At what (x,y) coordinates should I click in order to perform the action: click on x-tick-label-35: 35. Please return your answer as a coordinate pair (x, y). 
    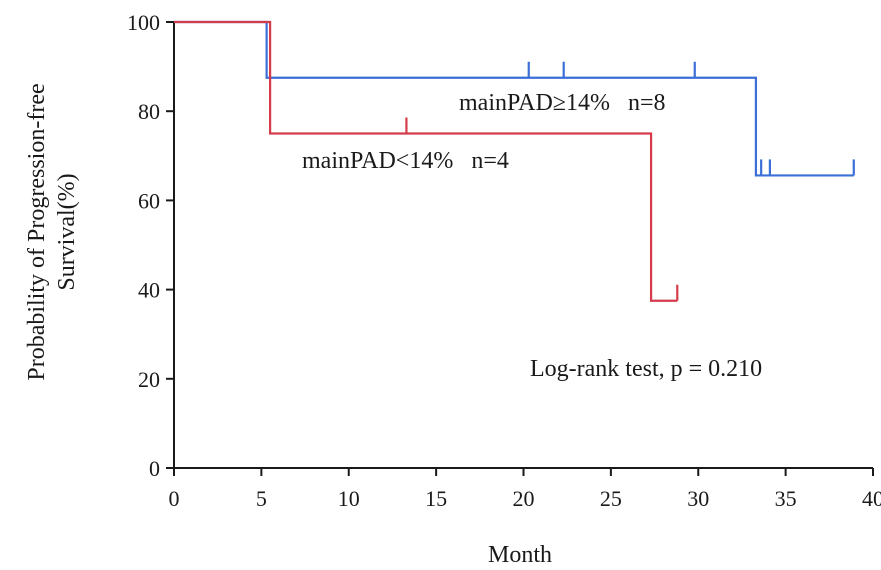
    Looking at the image, I should click on (786, 498).